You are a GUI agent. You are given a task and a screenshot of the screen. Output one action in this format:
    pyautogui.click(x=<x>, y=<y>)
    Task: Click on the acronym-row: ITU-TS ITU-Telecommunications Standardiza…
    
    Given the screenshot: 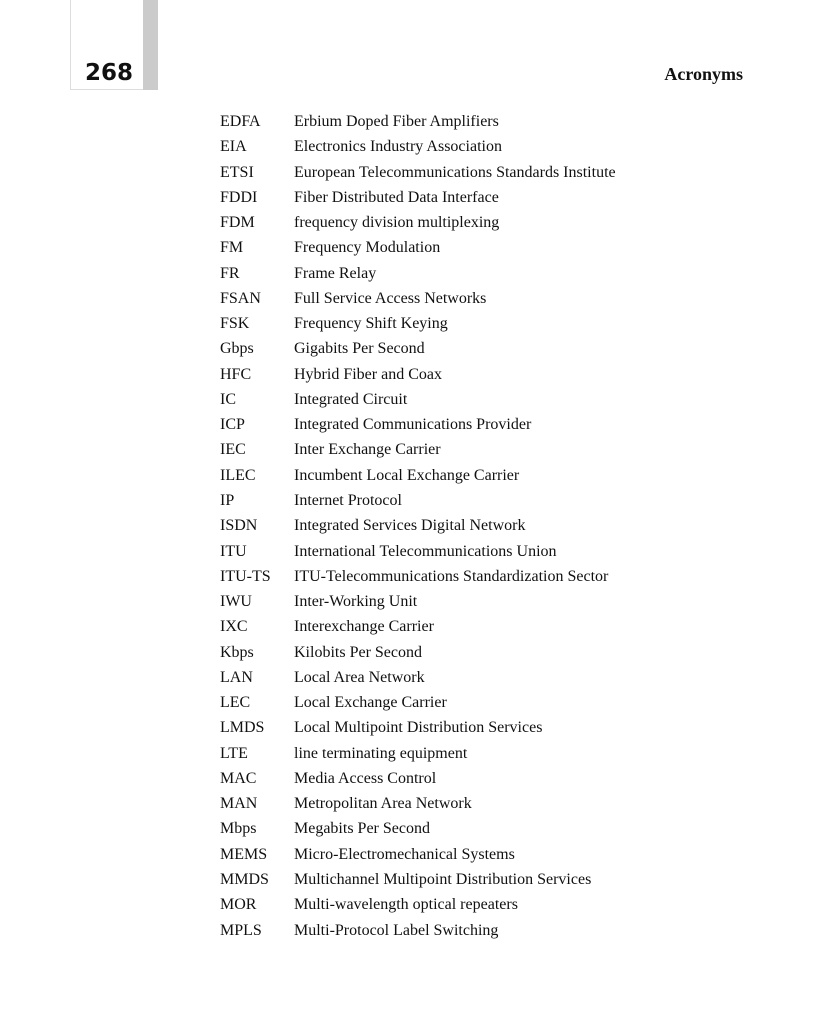 What is the action you would take?
    pyautogui.click(x=418, y=579)
    